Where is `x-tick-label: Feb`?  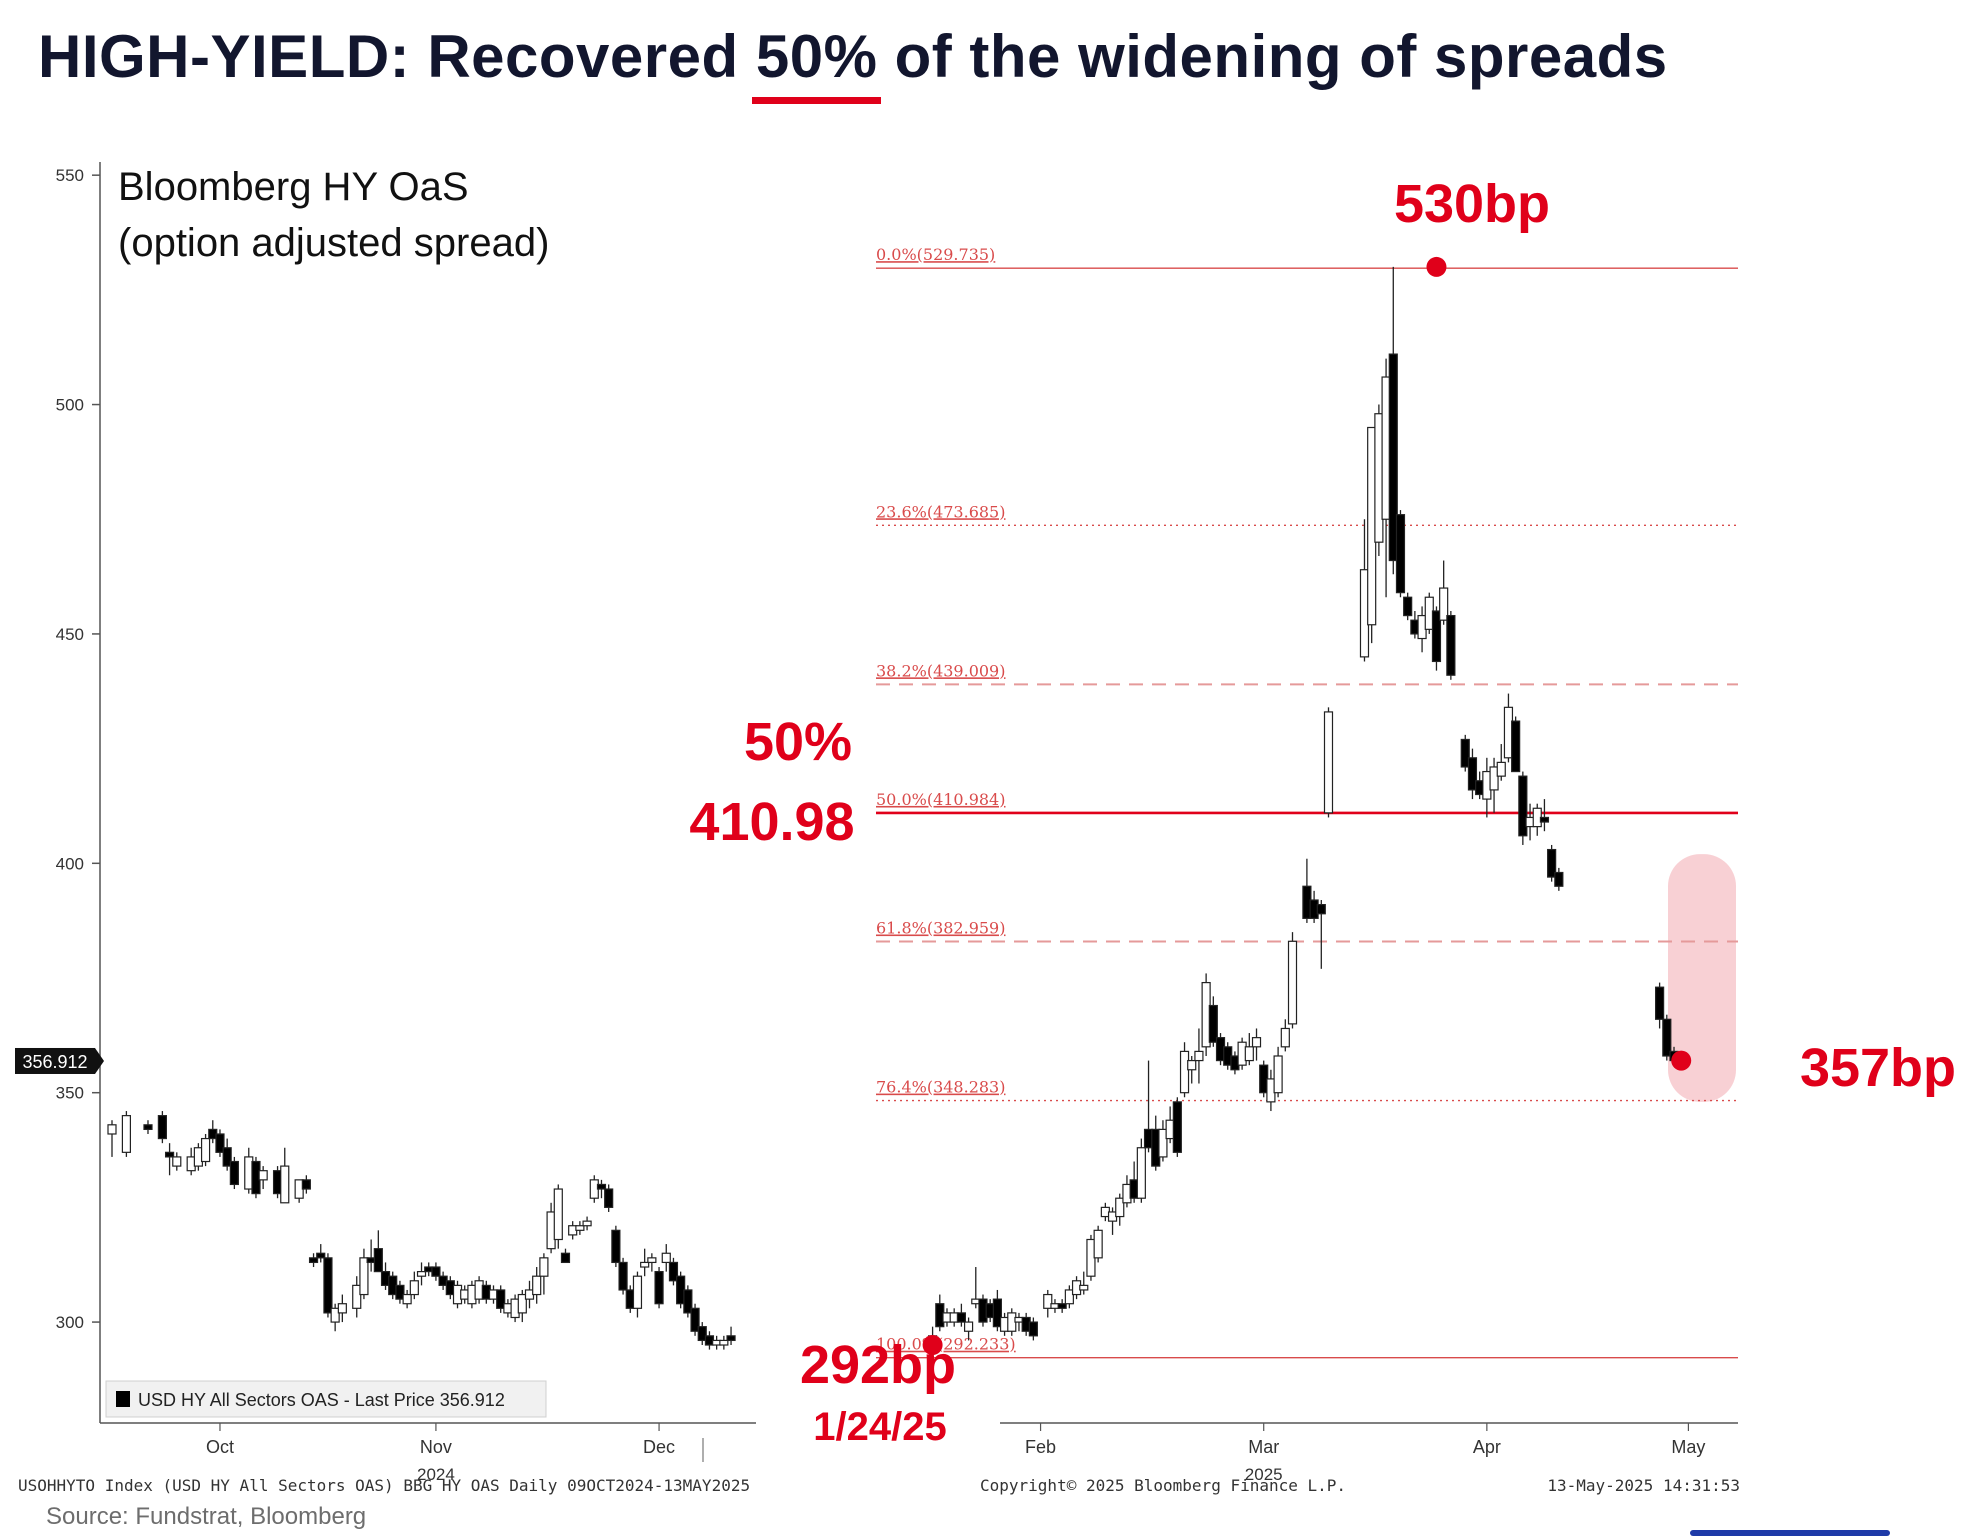
x-tick-label: Feb is located at coordinates (1040, 1447).